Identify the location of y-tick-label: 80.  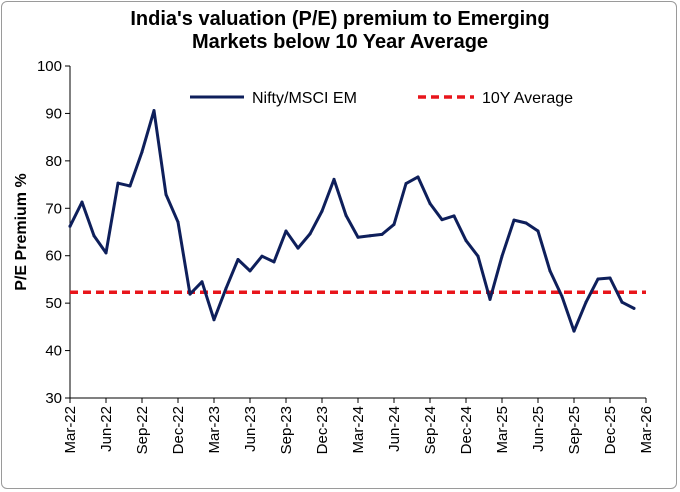
(53, 161).